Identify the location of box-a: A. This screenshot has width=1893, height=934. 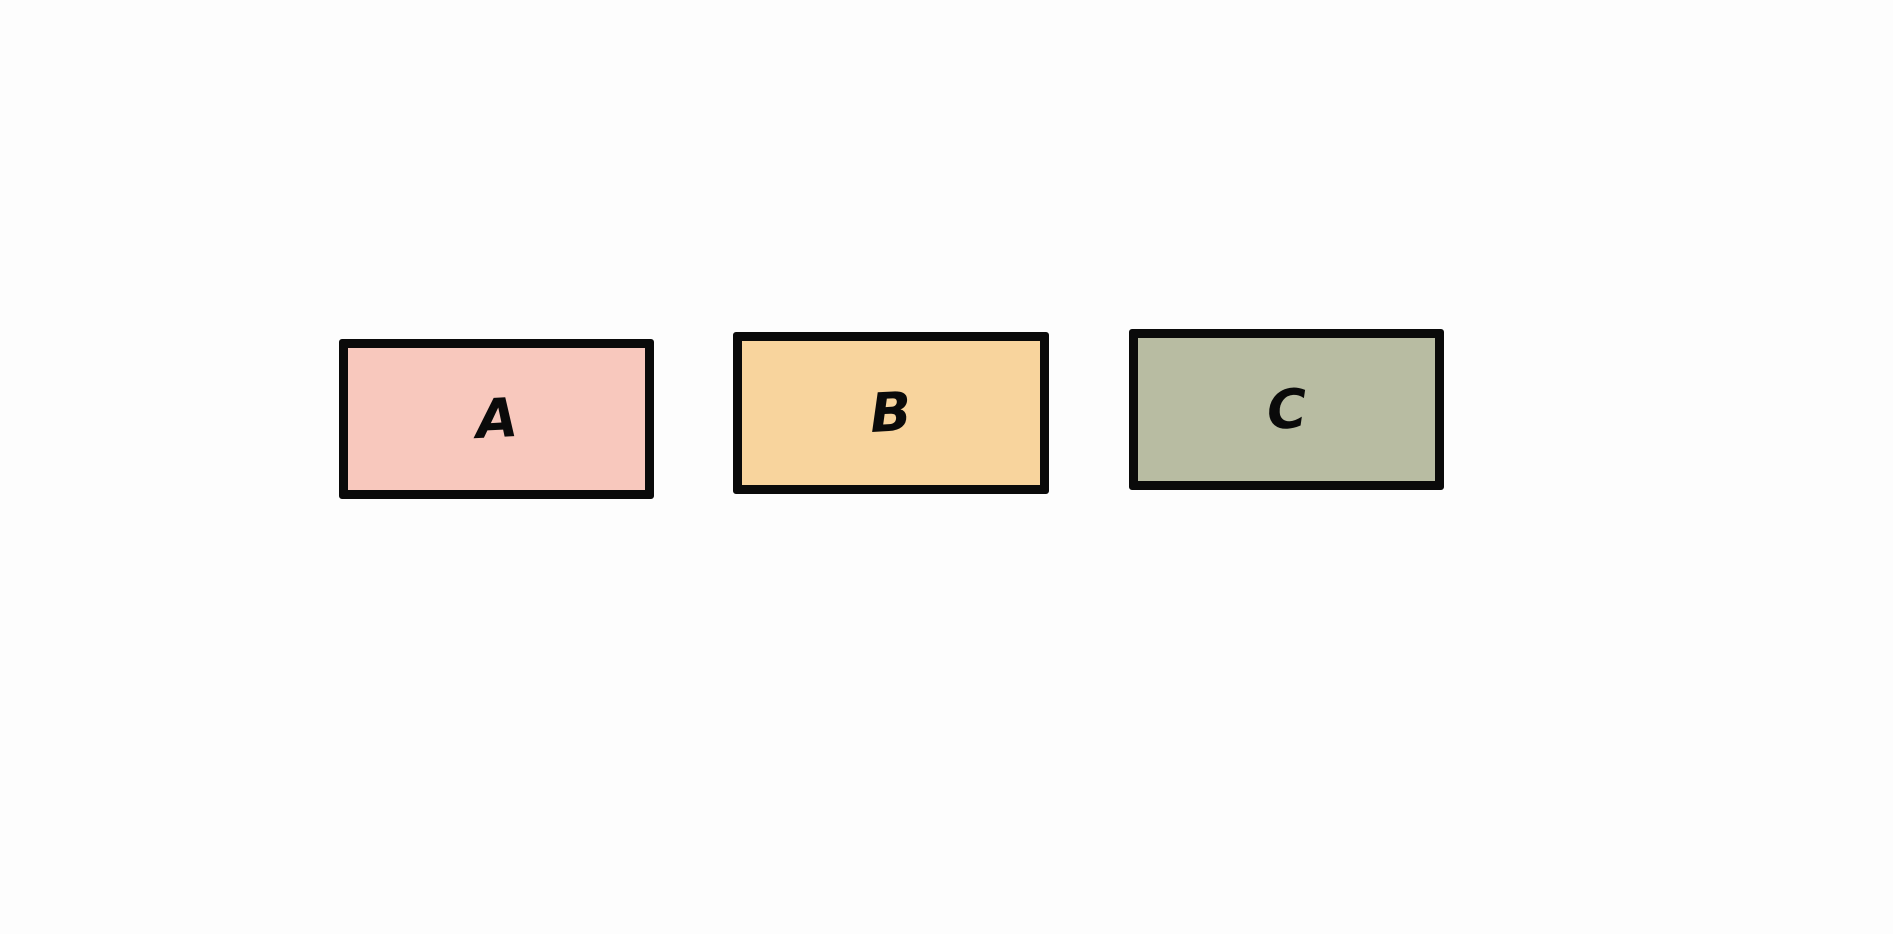
(496, 419).